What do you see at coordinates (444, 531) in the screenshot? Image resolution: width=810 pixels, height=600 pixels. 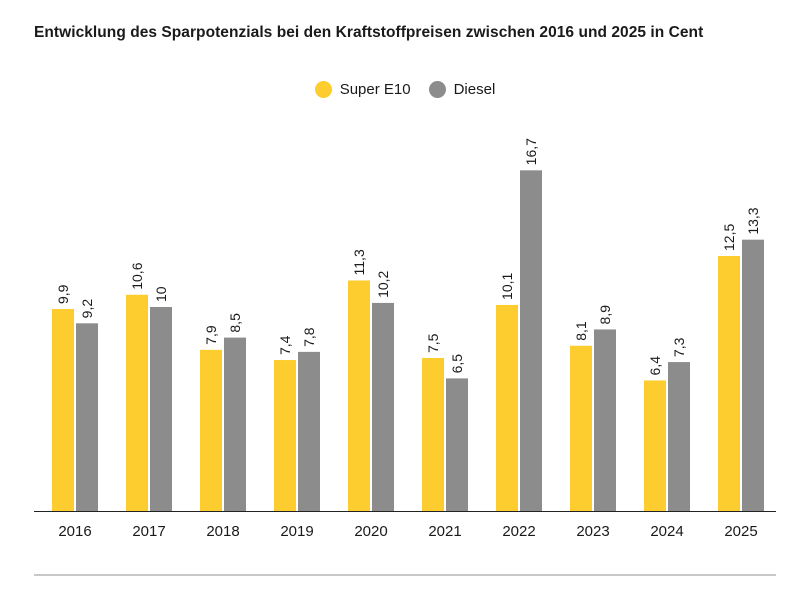 I see `x-tick-label-2021: 2021` at bounding box center [444, 531].